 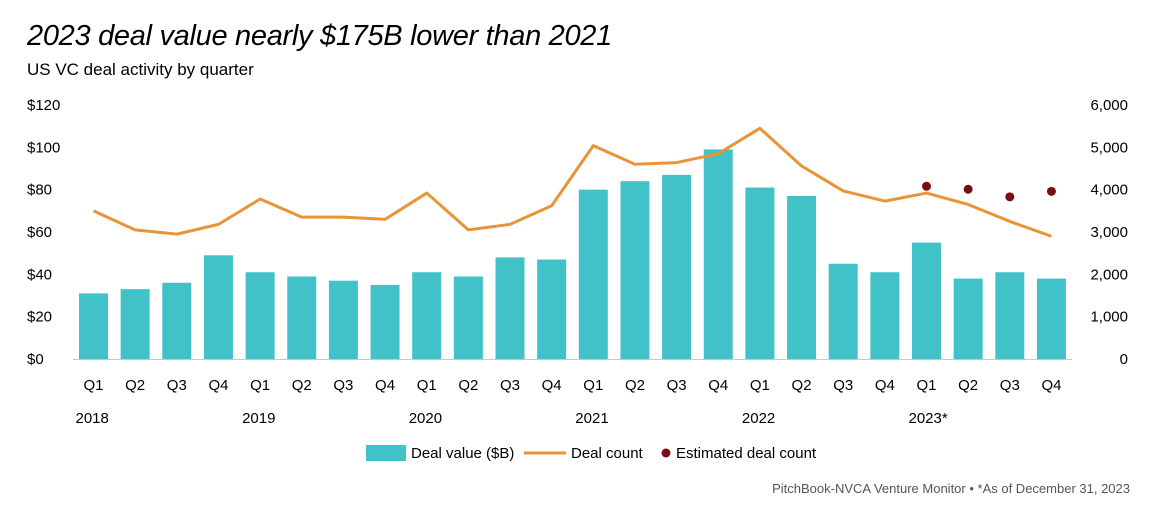 I want to click on left-axis-tick-label: $100, so click(x=43, y=147).